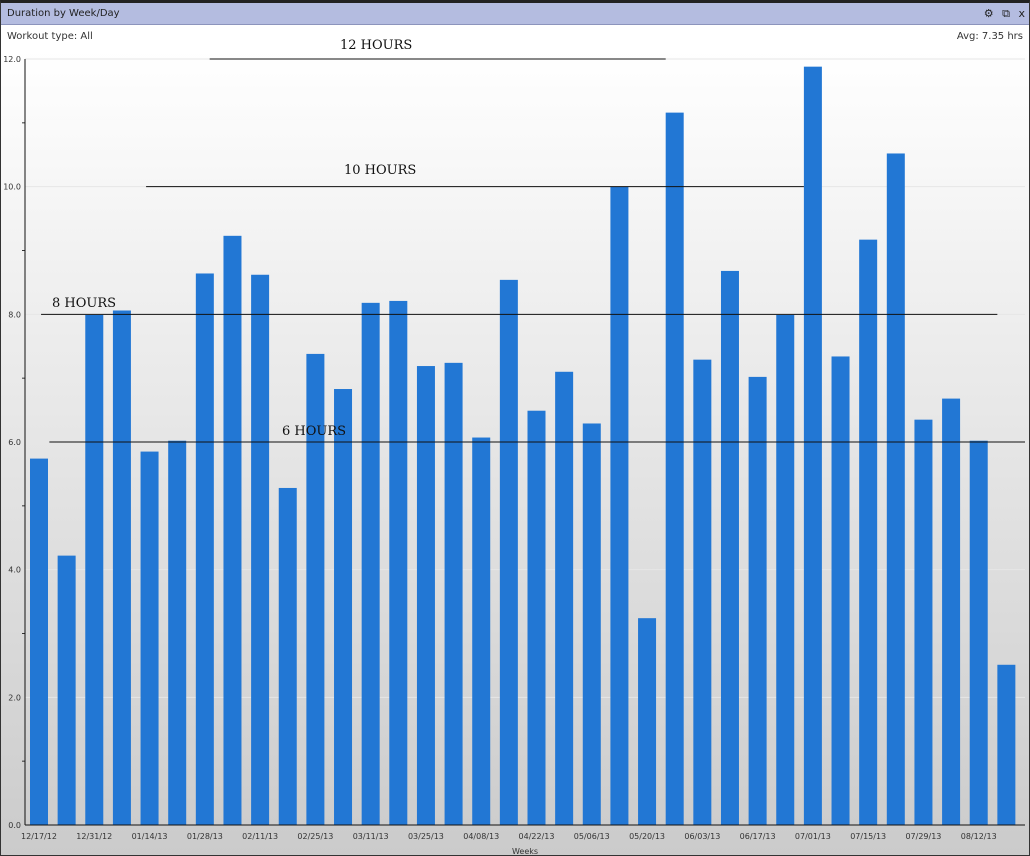 This screenshot has height=856, width=1030. Describe the element at coordinates (260, 836) in the screenshot. I see `x-tick-label: 02/11/13` at that location.